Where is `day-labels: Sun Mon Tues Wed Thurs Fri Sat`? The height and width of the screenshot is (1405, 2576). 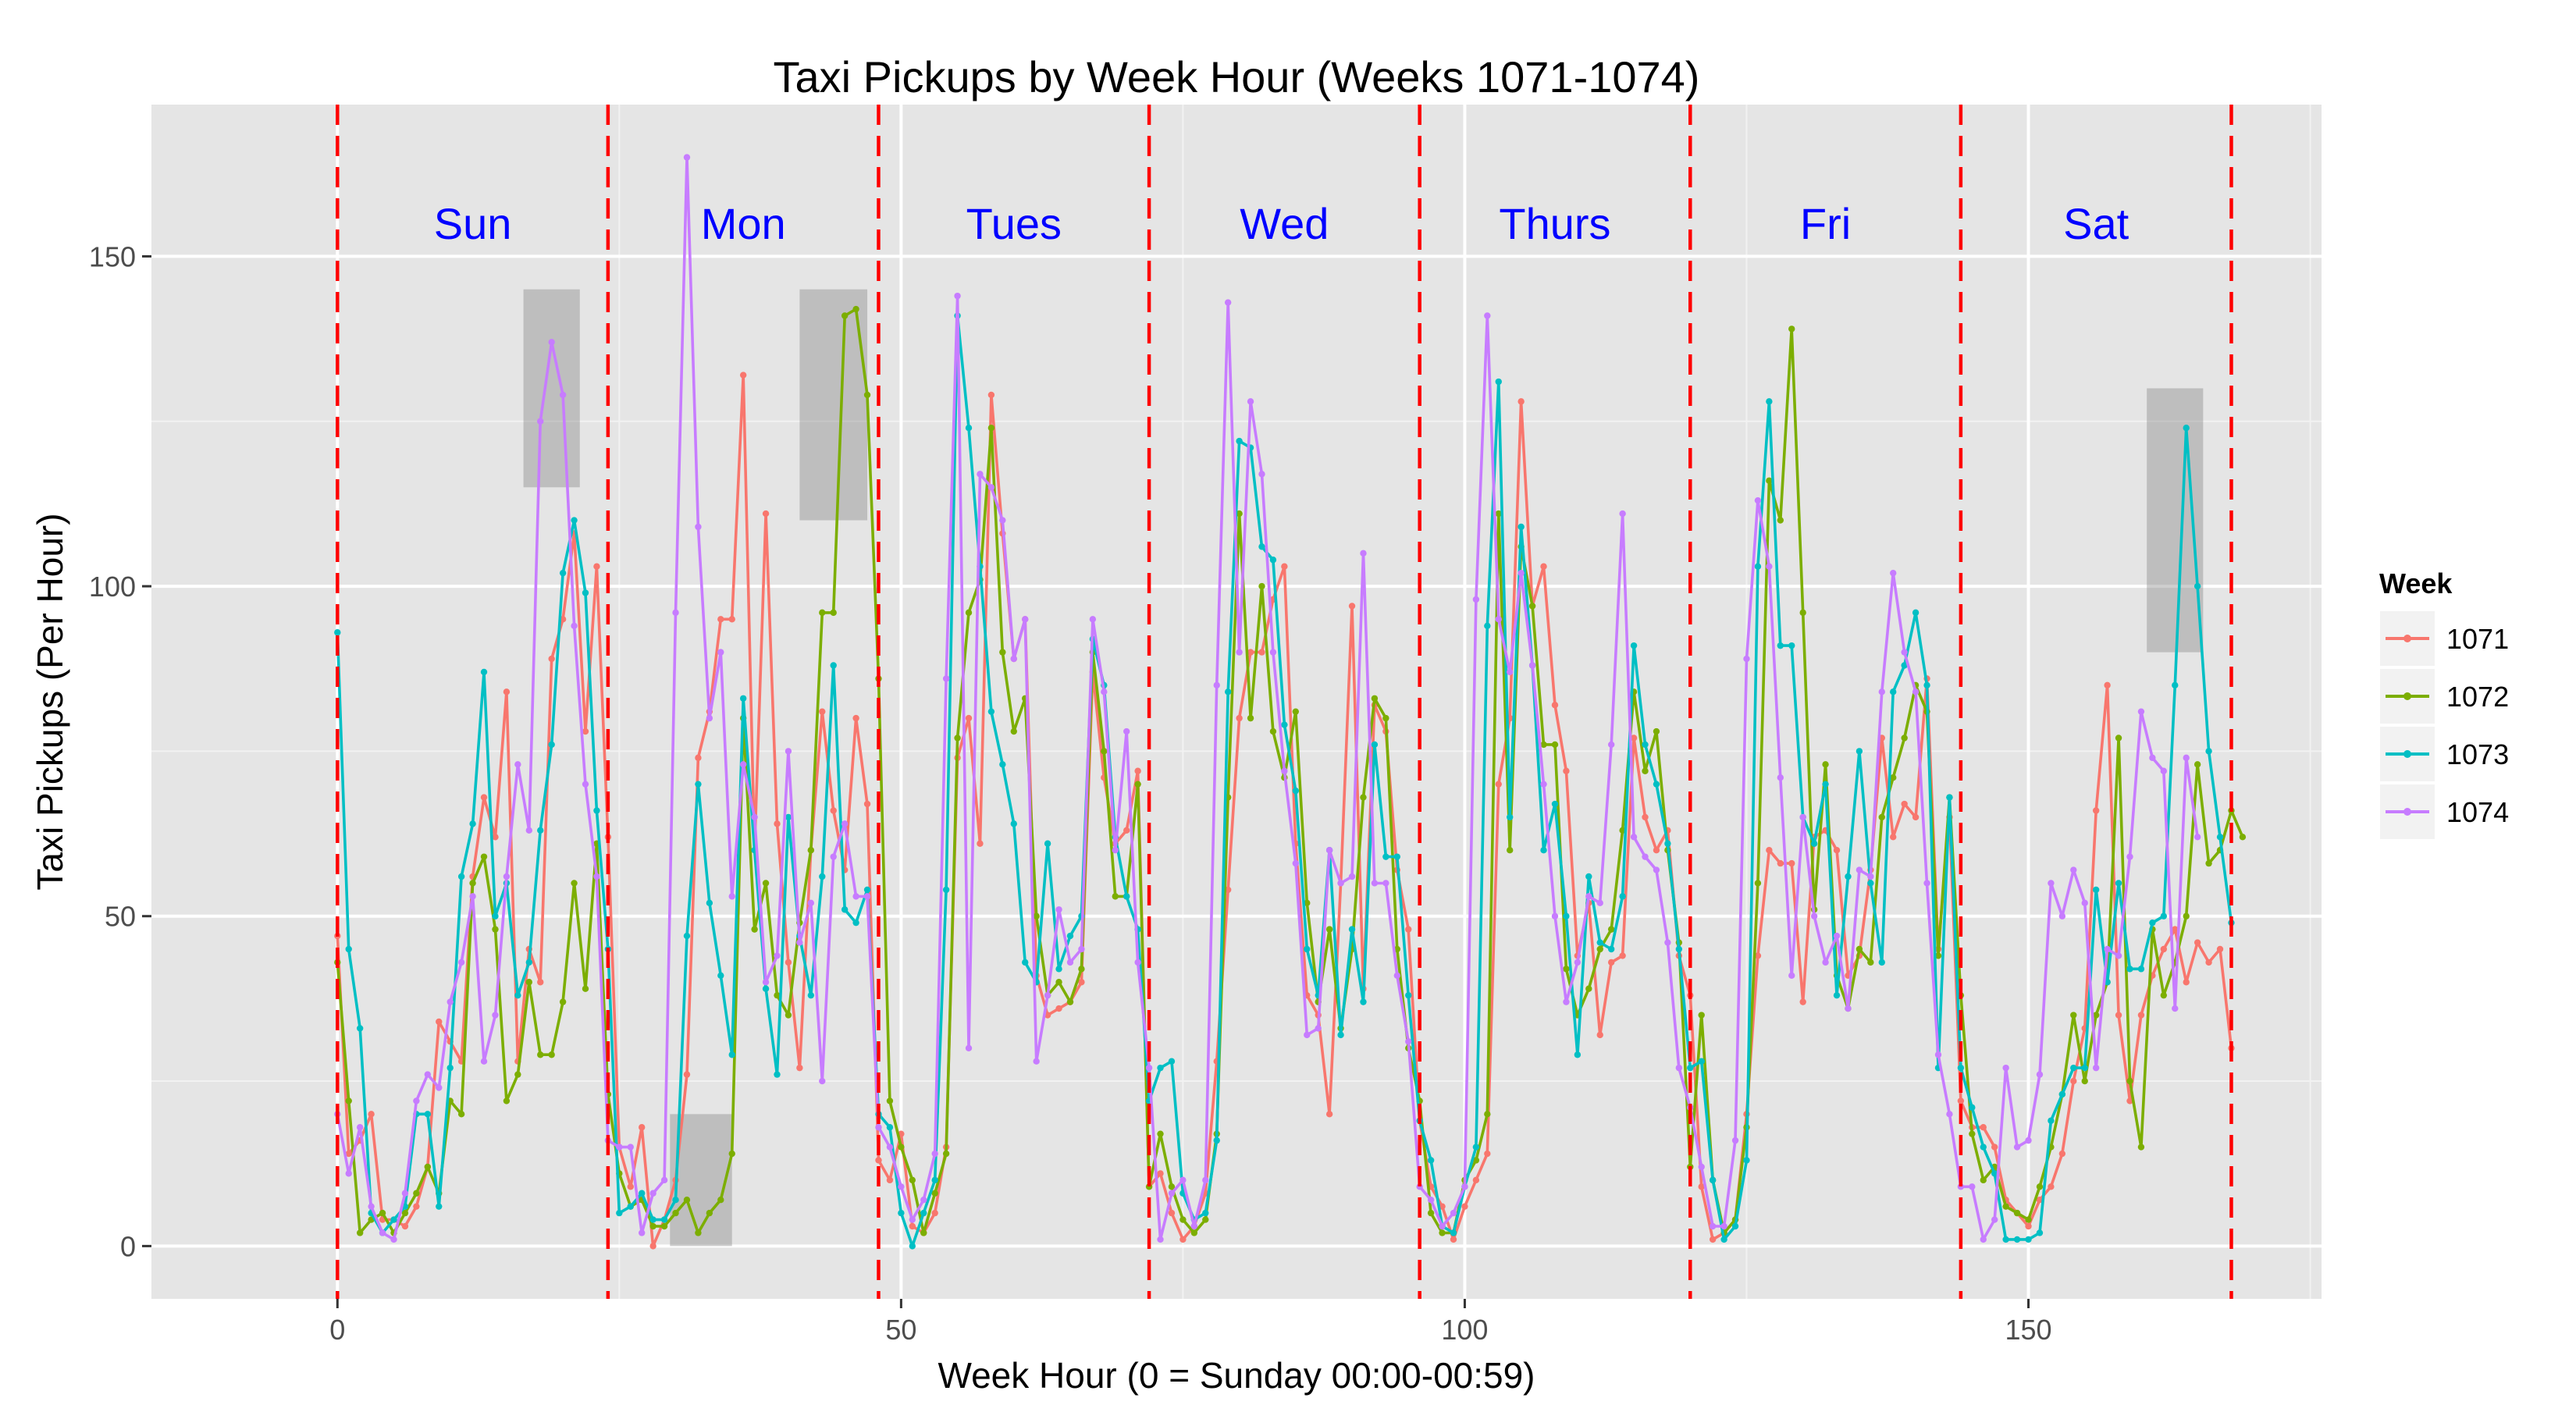 day-labels: Sun Mon Tues Wed Thurs Fri Sat is located at coordinates (1281, 223).